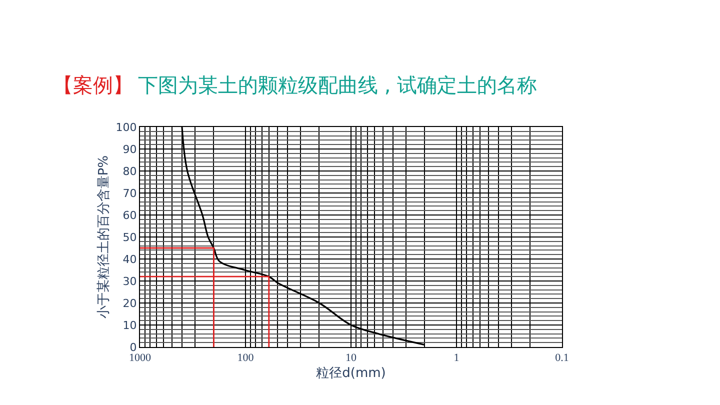  I want to click on x-tick-label: 1, so click(457, 358).